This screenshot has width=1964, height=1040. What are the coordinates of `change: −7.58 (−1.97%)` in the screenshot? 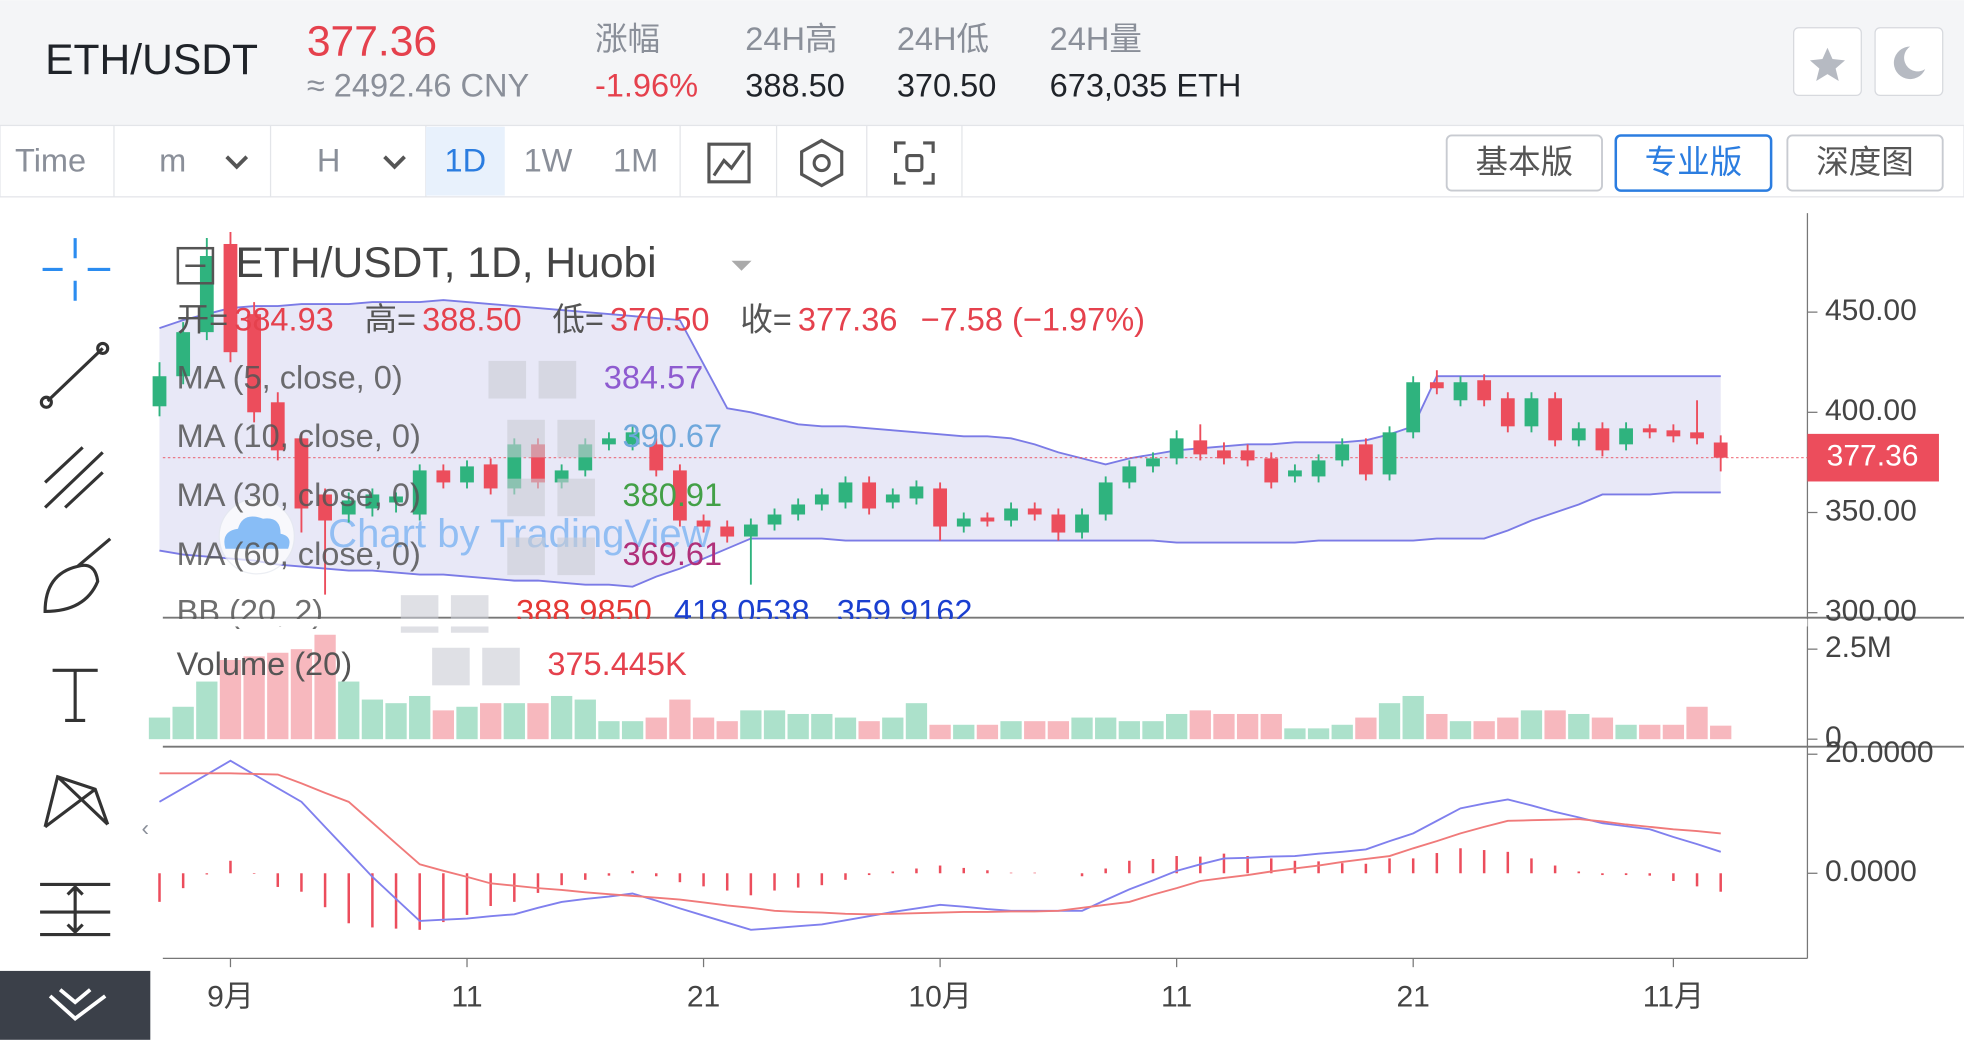 It's located at (1033, 320).